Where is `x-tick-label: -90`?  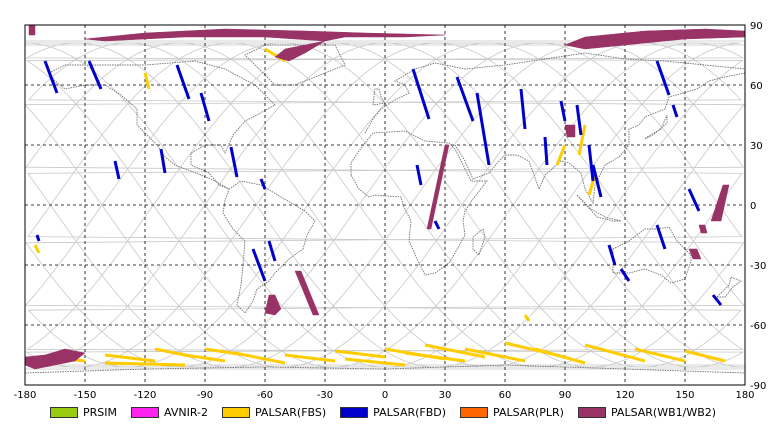 x-tick-label: -90 is located at coordinates (205, 395).